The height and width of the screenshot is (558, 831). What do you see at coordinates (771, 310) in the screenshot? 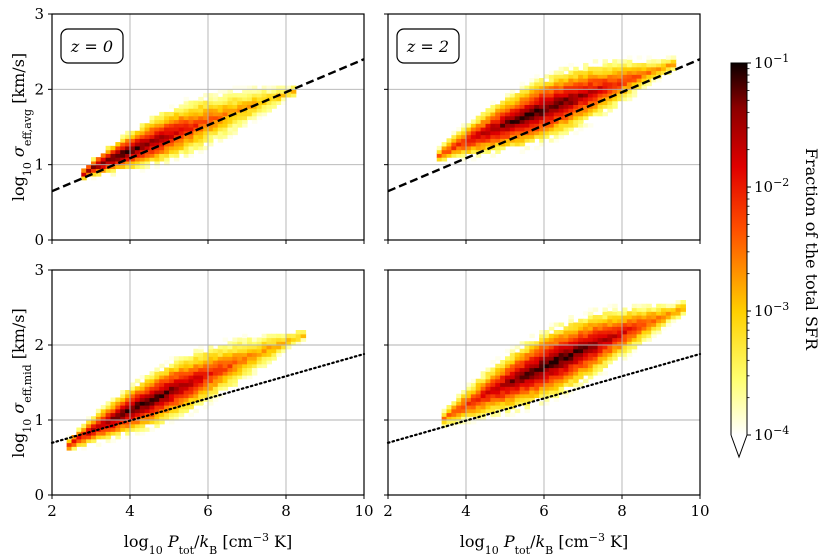
I see `colorbar-tick-label: 10−3` at bounding box center [771, 310].